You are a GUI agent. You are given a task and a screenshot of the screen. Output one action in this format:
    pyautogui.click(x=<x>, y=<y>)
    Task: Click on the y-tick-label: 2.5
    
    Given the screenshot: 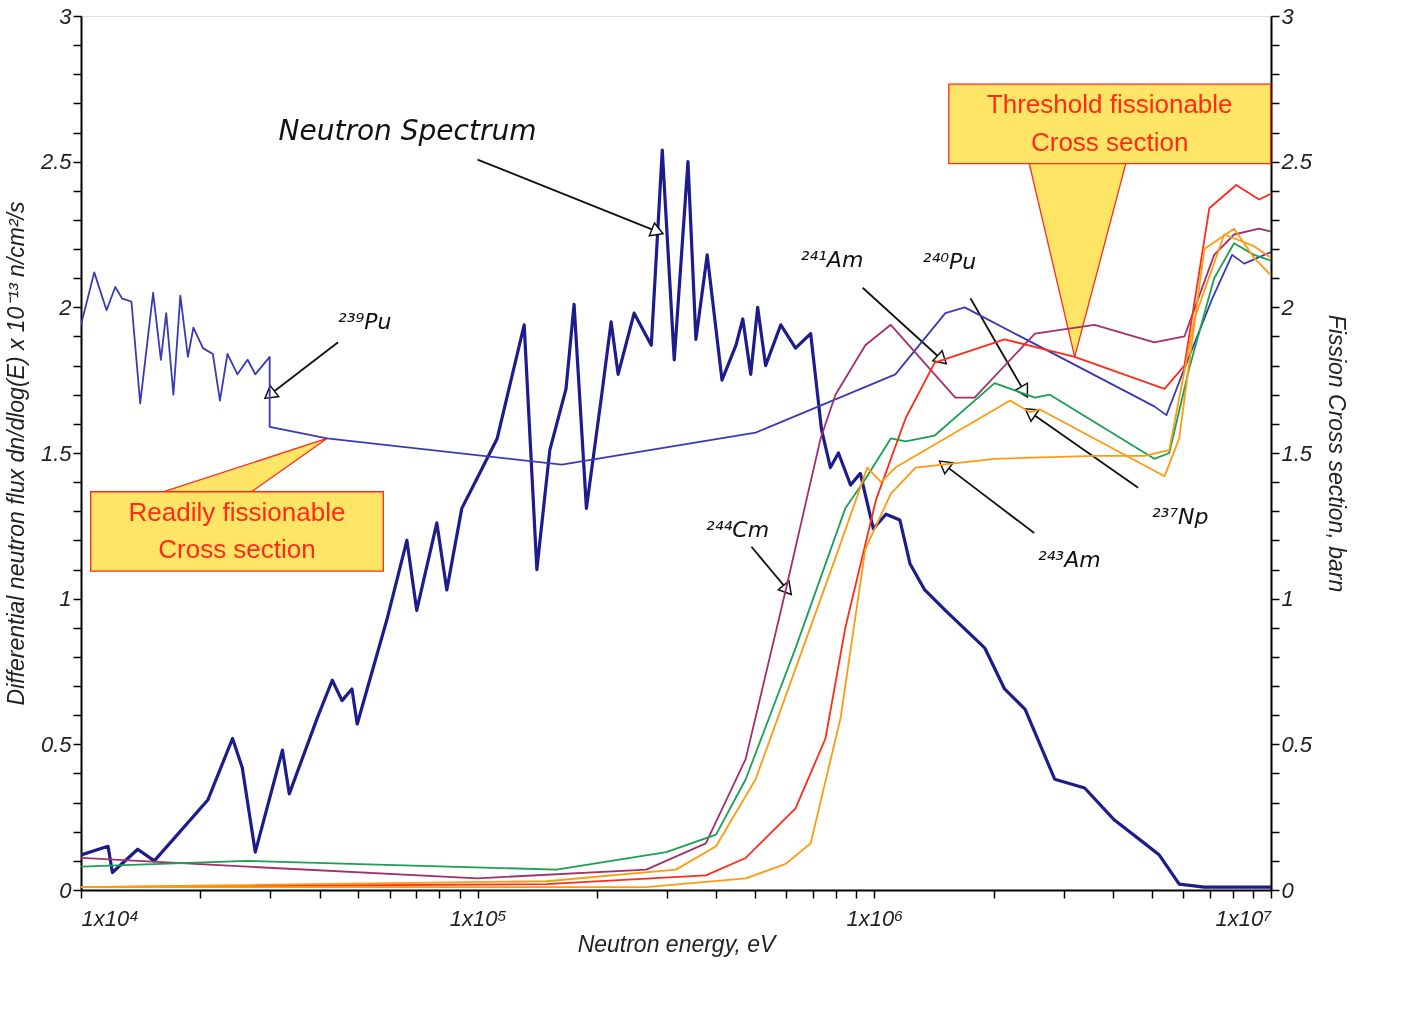 What is the action you would take?
    pyautogui.click(x=56, y=162)
    